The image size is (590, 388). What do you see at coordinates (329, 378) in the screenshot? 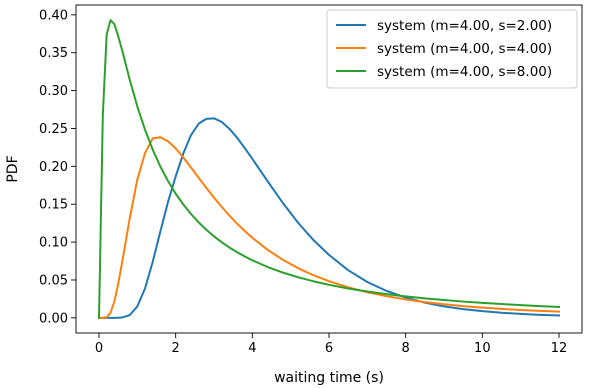
I see `x-axis-label: waiting time (s)` at bounding box center [329, 378].